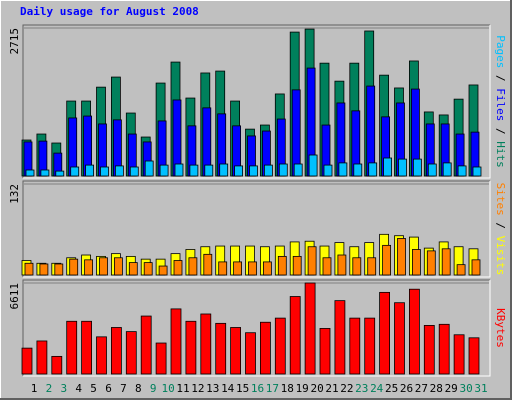 Image resolution: width=512 pixels, height=400 pixels. What do you see at coordinates (14, 194) in the screenshot?
I see `y-tick-label: 132` at bounding box center [14, 194].